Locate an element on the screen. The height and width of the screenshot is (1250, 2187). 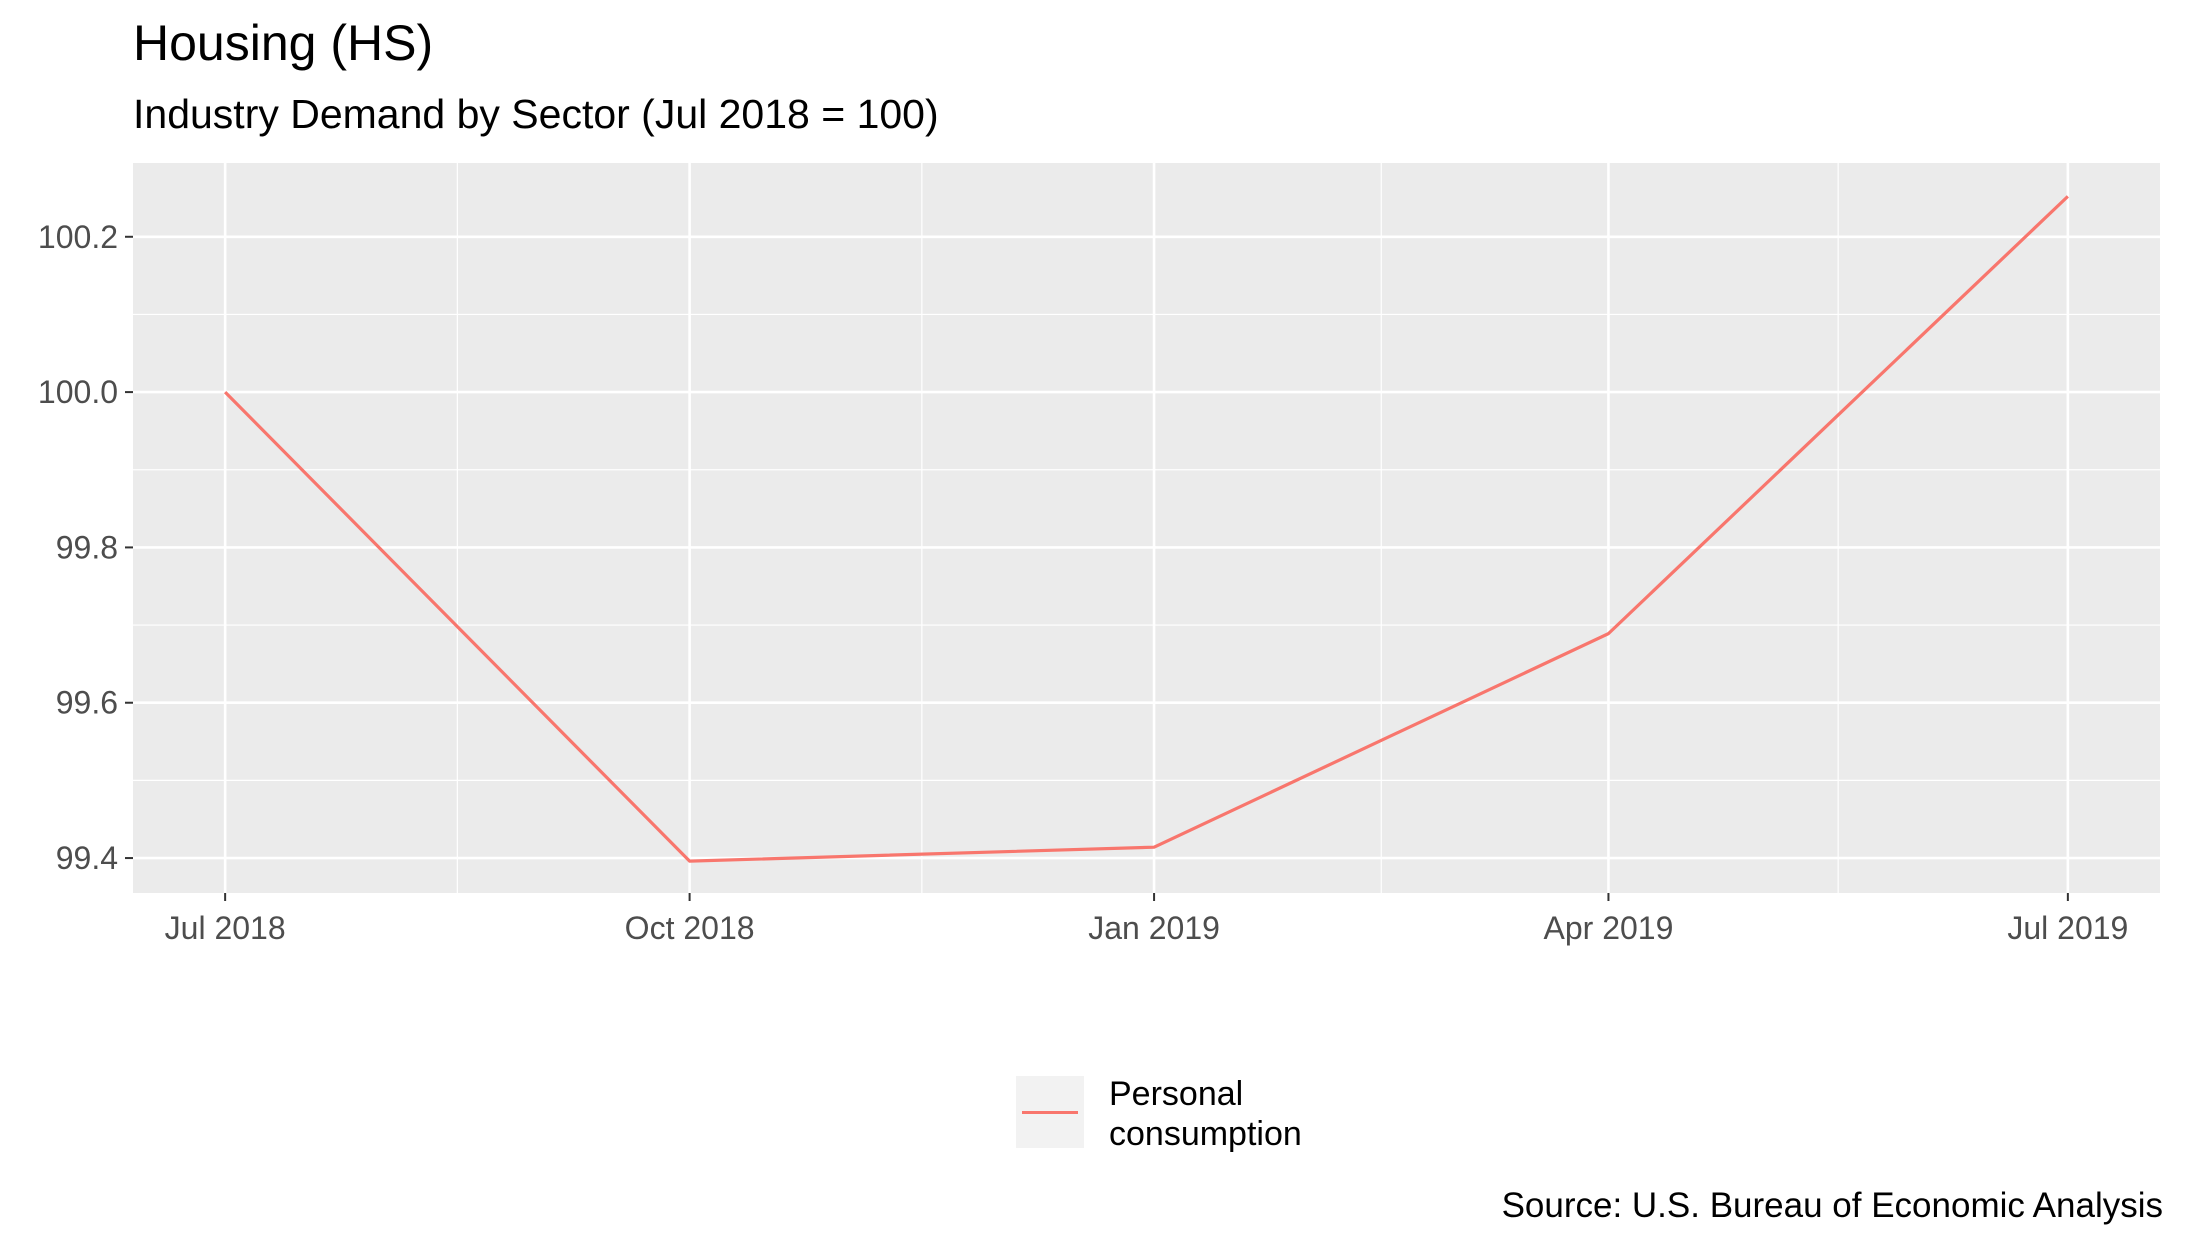
legend-key is located at coordinates (1050, 1112).